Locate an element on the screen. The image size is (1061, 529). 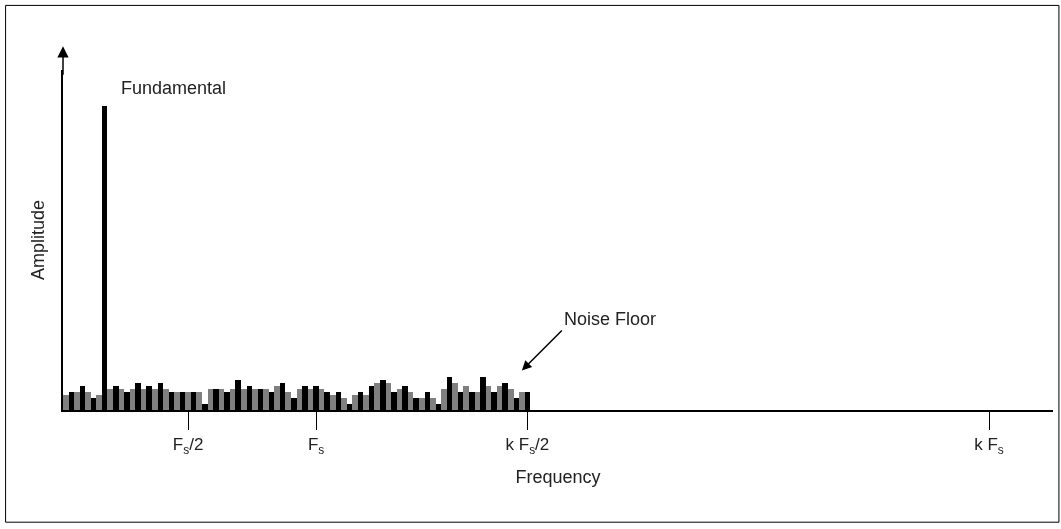
y-axis-title: Amplitude is located at coordinates (37, 240).